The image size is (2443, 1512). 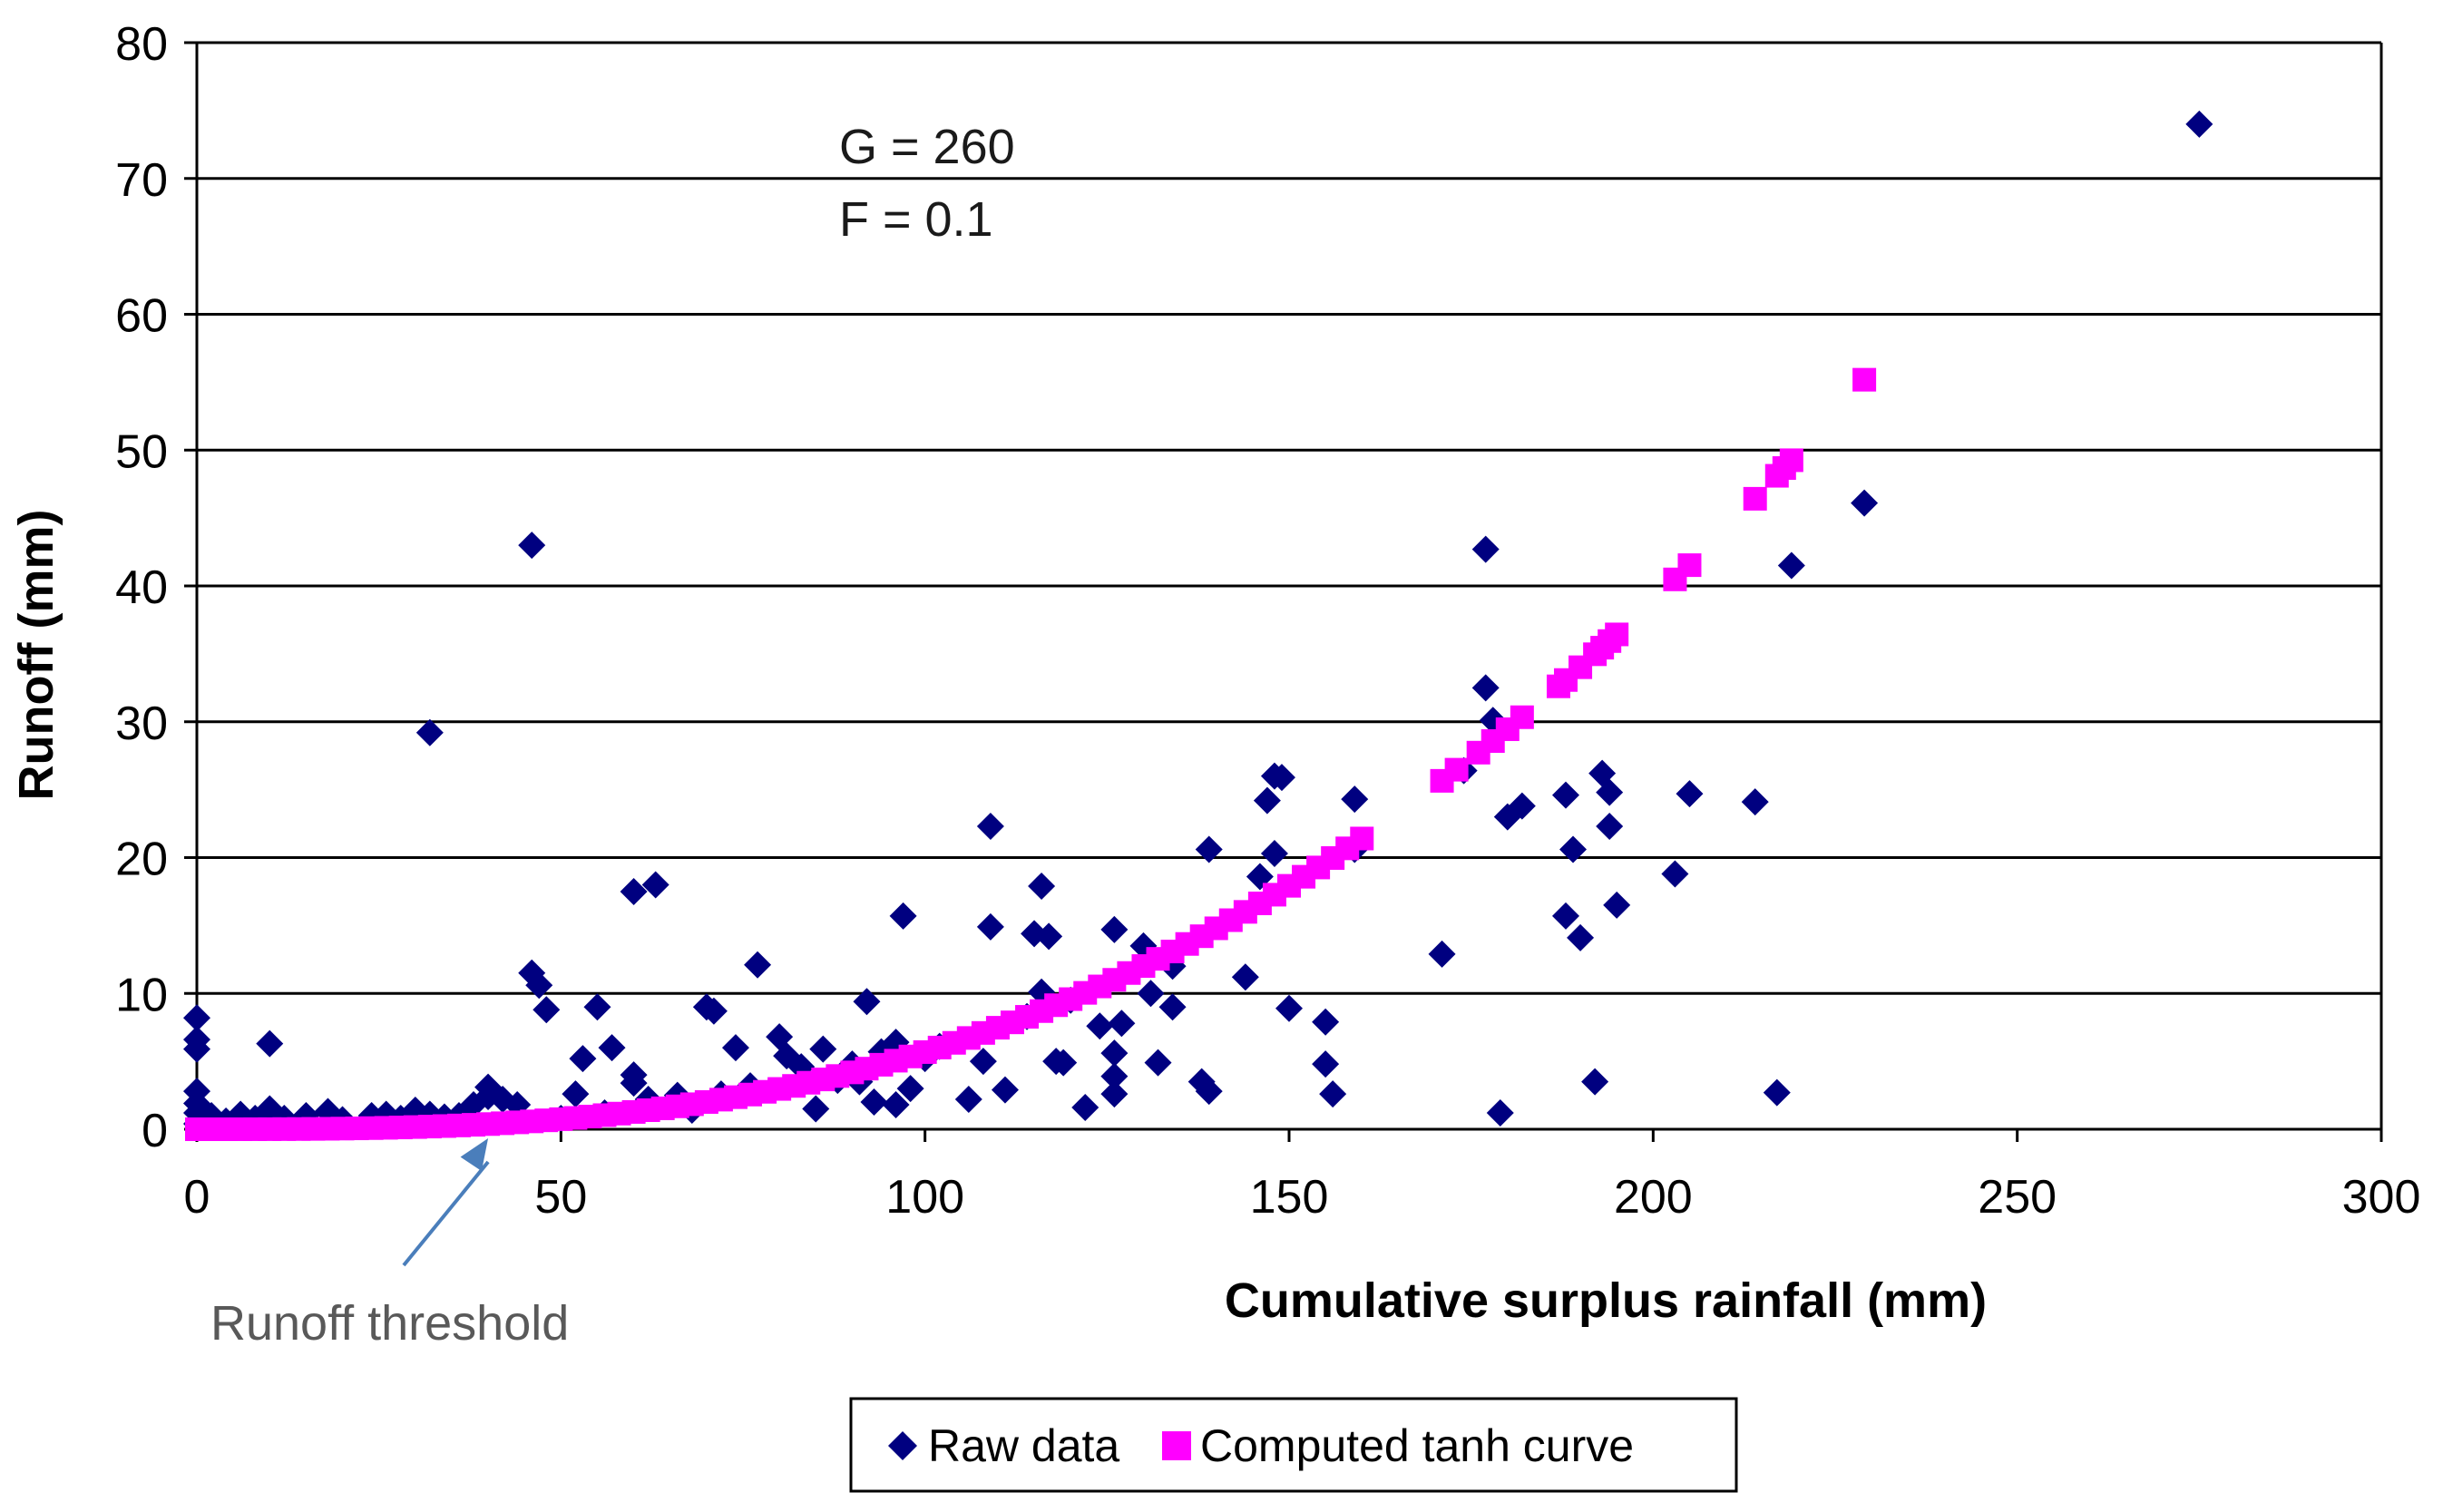 What do you see at coordinates (141, 180) in the screenshot?
I see `y-tick-label-70: 70` at bounding box center [141, 180].